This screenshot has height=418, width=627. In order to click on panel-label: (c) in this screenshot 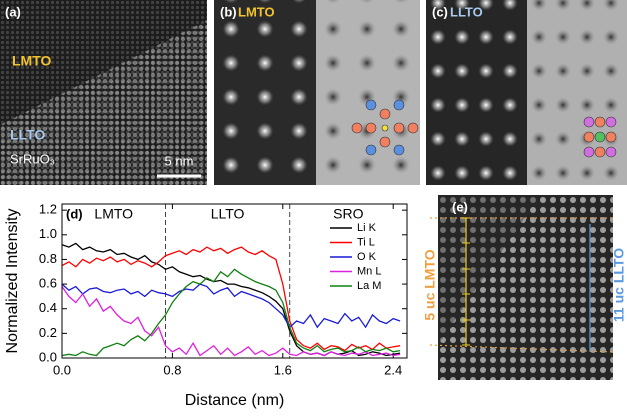, I will do `click(440, 11)`.